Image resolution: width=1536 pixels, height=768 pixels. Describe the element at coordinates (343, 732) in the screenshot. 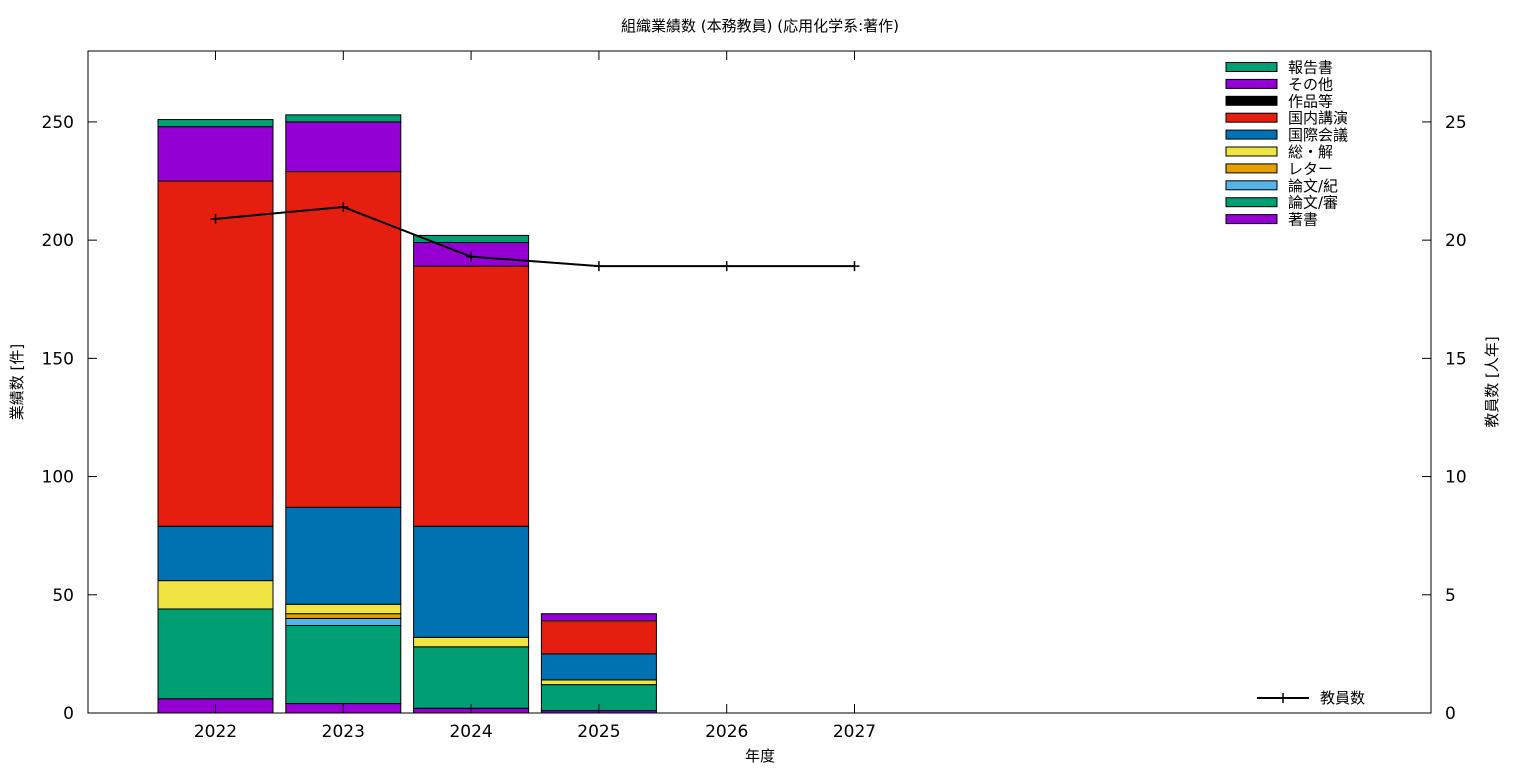

I see `x-tick-label: 2023` at that location.